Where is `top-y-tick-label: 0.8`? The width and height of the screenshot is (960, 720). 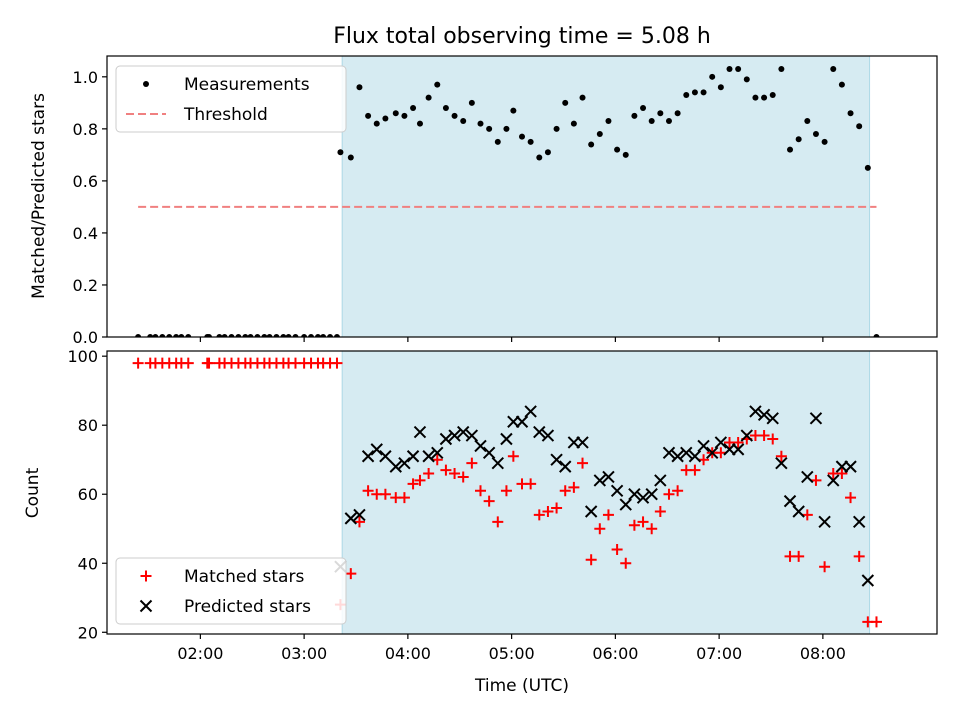
top-y-tick-label: 0.8 is located at coordinates (85, 129).